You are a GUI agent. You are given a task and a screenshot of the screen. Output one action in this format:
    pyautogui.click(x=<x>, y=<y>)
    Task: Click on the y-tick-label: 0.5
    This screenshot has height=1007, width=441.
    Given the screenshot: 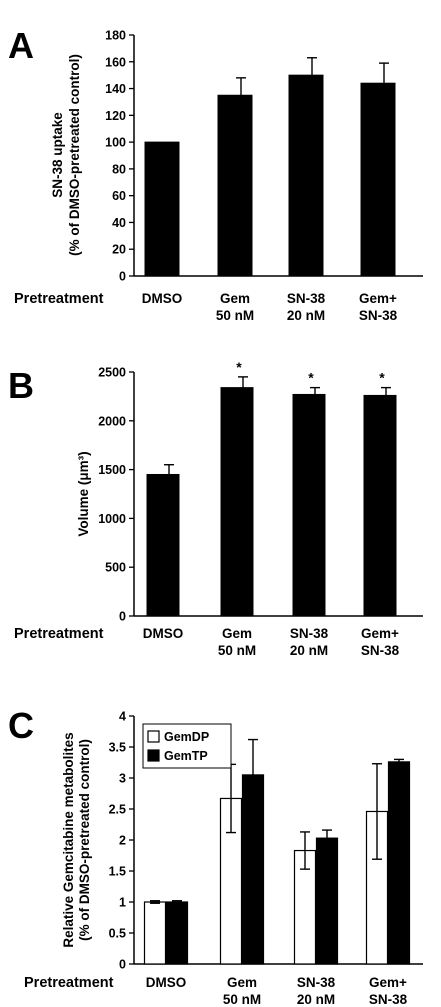 What is the action you would take?
    pyautogui.click(x=117, y=934)
    